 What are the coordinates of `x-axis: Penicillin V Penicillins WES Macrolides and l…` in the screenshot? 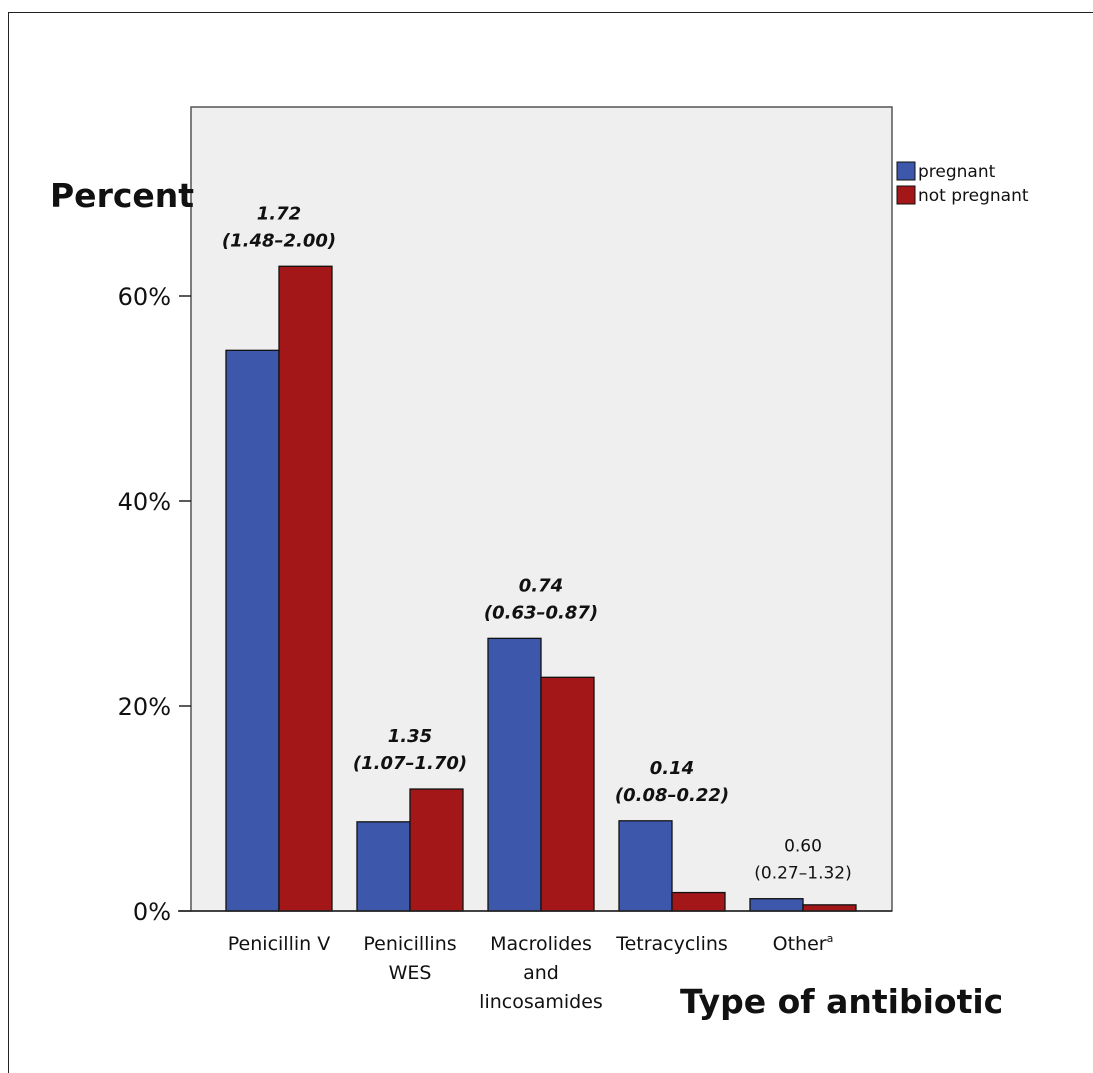 It's located at (531, 972).